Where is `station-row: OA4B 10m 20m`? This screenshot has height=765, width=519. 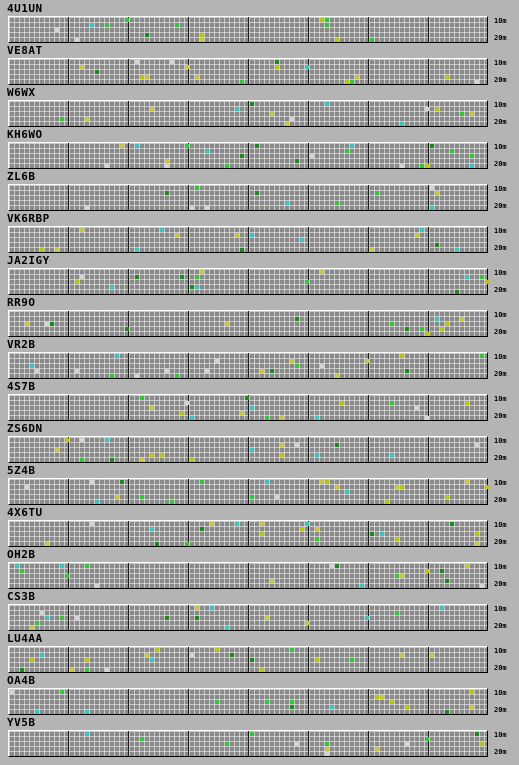 station-row: OA4B 10m 20m is located at coordinates (262, 695).